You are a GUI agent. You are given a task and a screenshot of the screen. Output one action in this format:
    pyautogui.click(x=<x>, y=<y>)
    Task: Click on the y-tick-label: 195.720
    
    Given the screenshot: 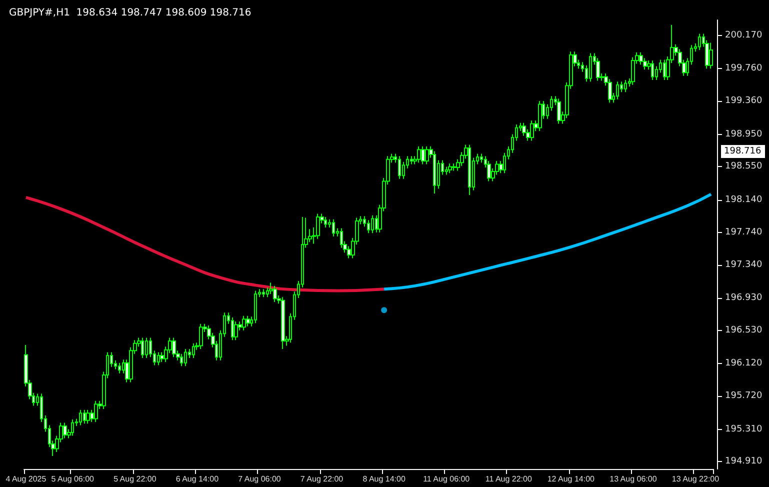 What is the action you would take?
    pyautogui.click(x=743, y=396)
    